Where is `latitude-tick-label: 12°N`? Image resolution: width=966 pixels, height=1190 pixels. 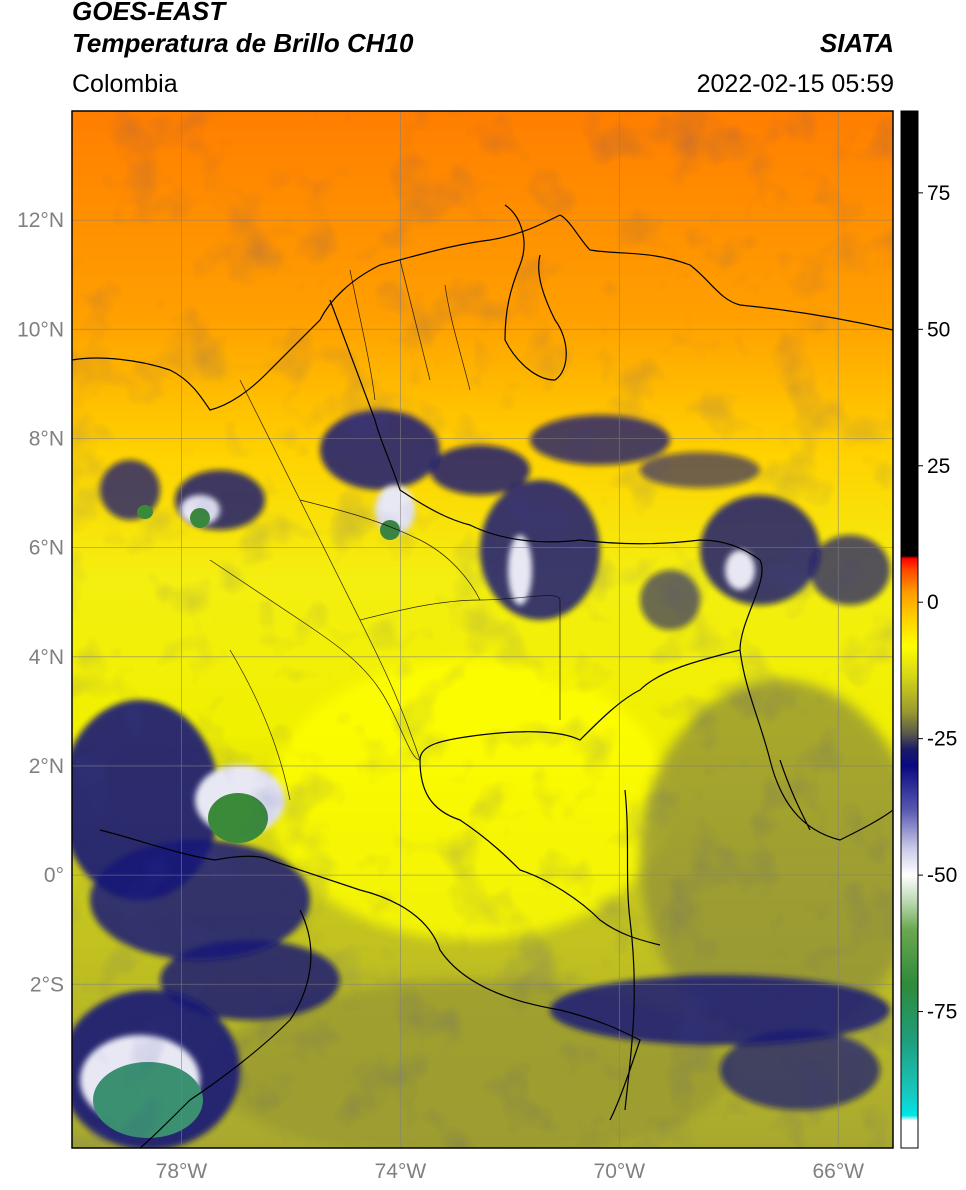
latitude-tick-label: 12°N is located at coordinates (40, 220).